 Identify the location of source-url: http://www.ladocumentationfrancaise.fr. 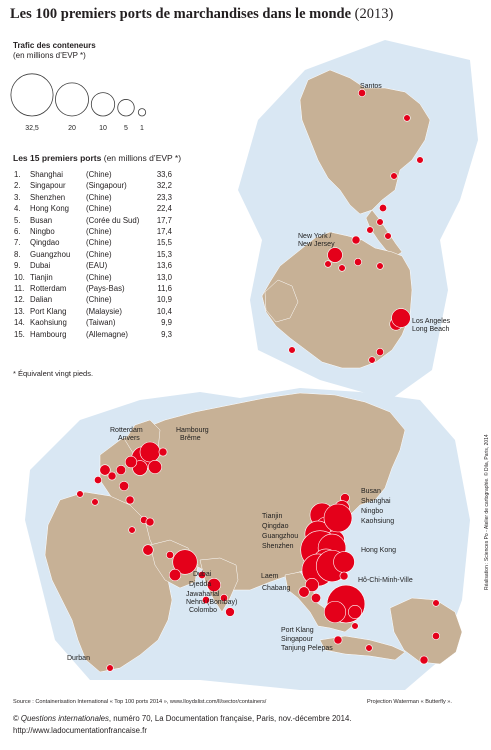
(80, 730).